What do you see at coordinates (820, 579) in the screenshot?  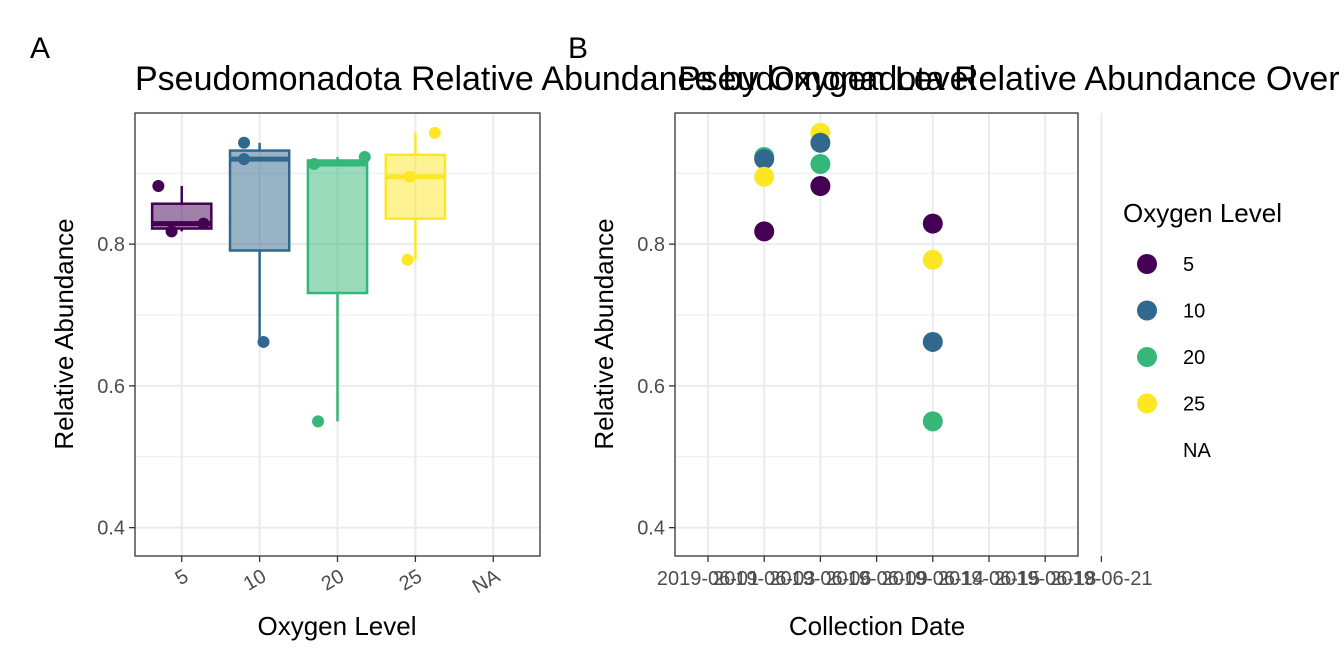 I see `panel-b-x-tick-label: 2019-06-06` at bounding box center [820, 579].